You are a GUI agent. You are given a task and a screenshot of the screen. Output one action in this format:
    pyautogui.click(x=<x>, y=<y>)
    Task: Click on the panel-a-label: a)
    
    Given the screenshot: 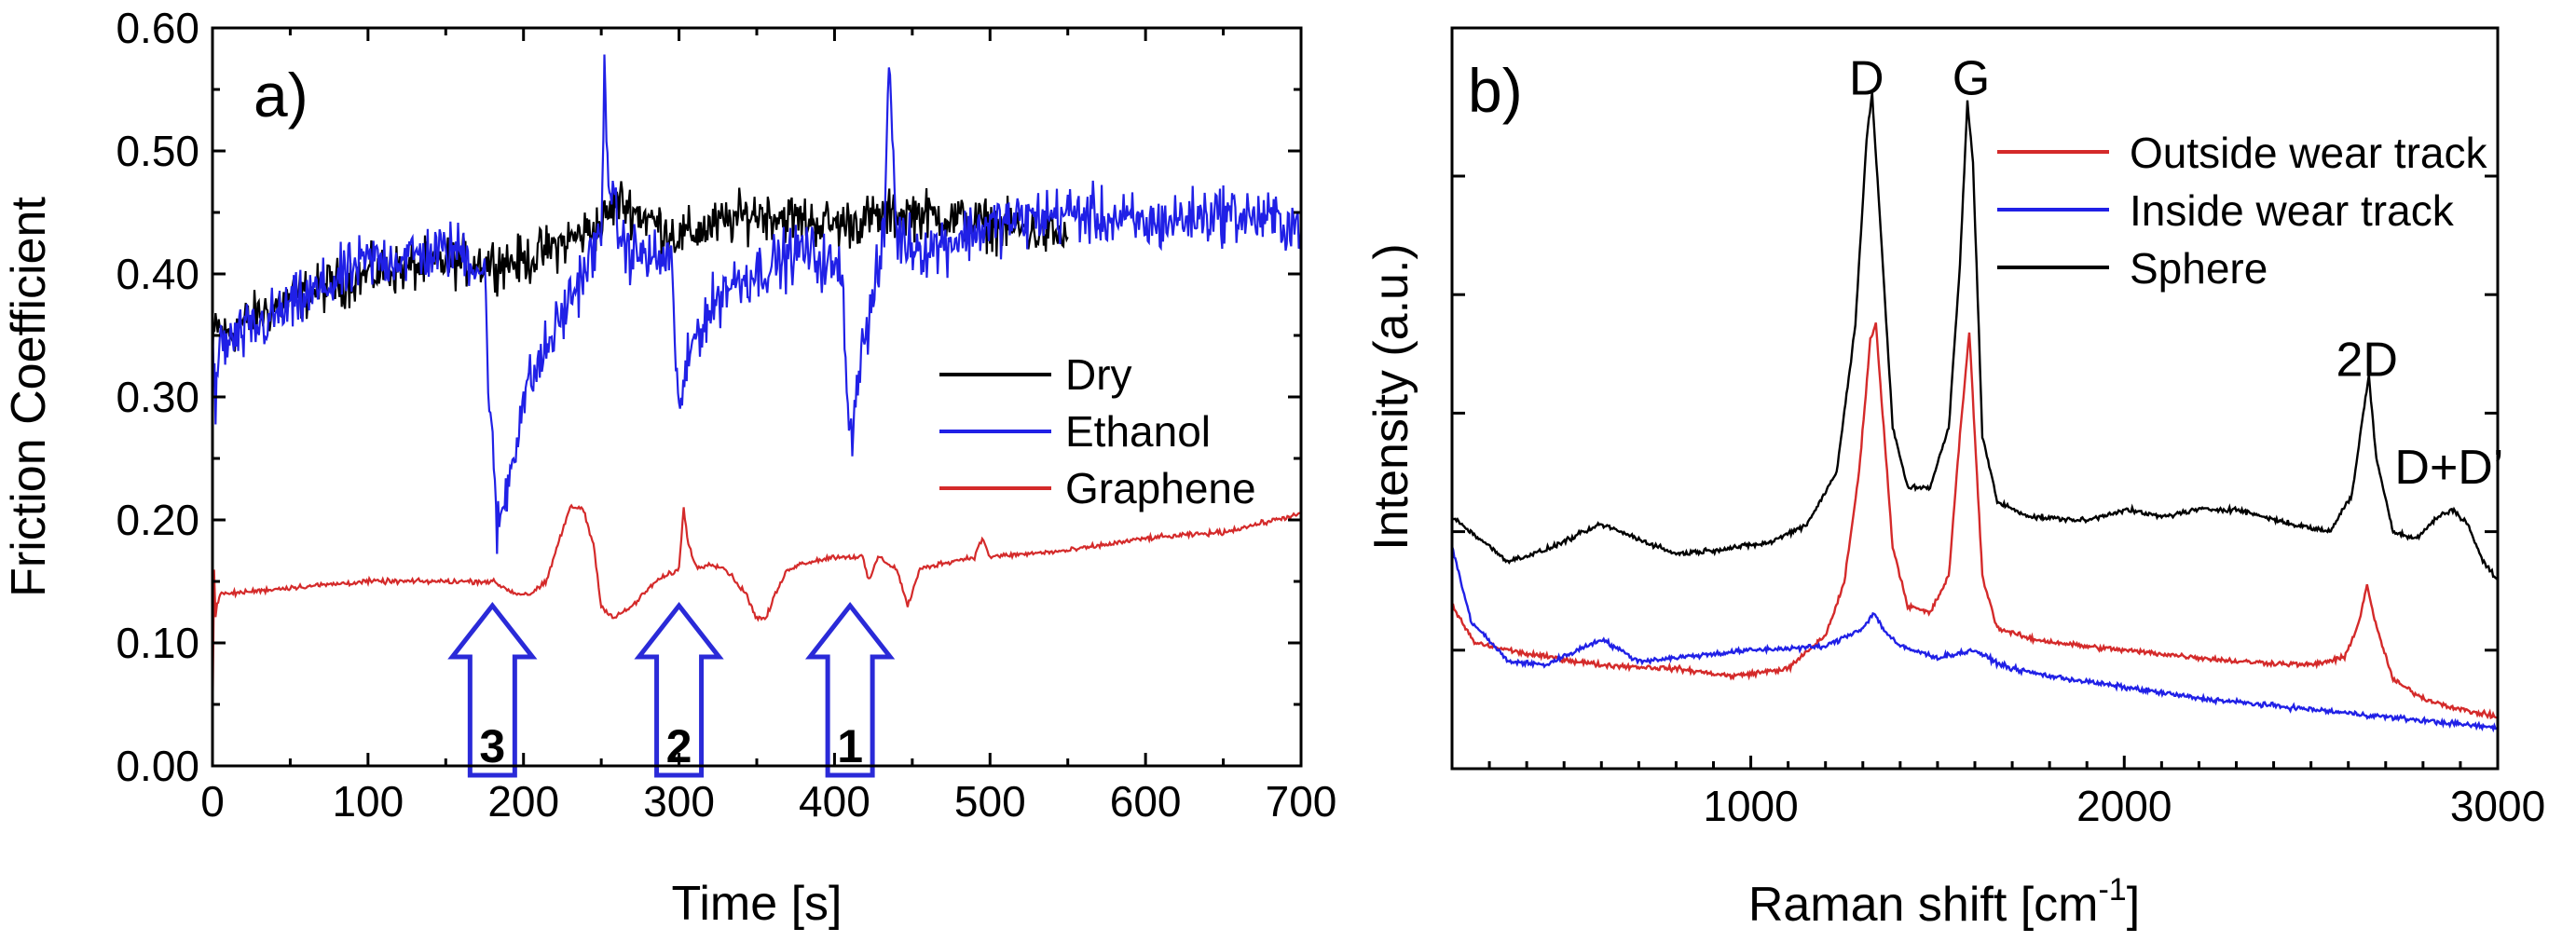 What is the action you would take?
    pyautogui.click(x=280, y=96)
    